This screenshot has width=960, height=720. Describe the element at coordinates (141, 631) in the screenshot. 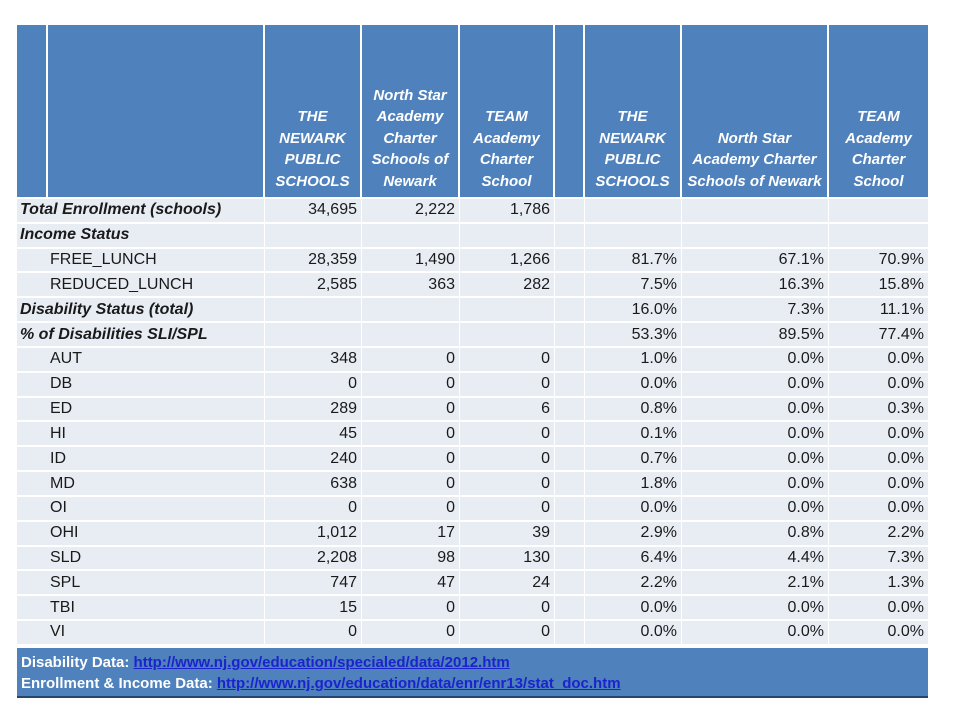

I see `row-label: VI` at that location.